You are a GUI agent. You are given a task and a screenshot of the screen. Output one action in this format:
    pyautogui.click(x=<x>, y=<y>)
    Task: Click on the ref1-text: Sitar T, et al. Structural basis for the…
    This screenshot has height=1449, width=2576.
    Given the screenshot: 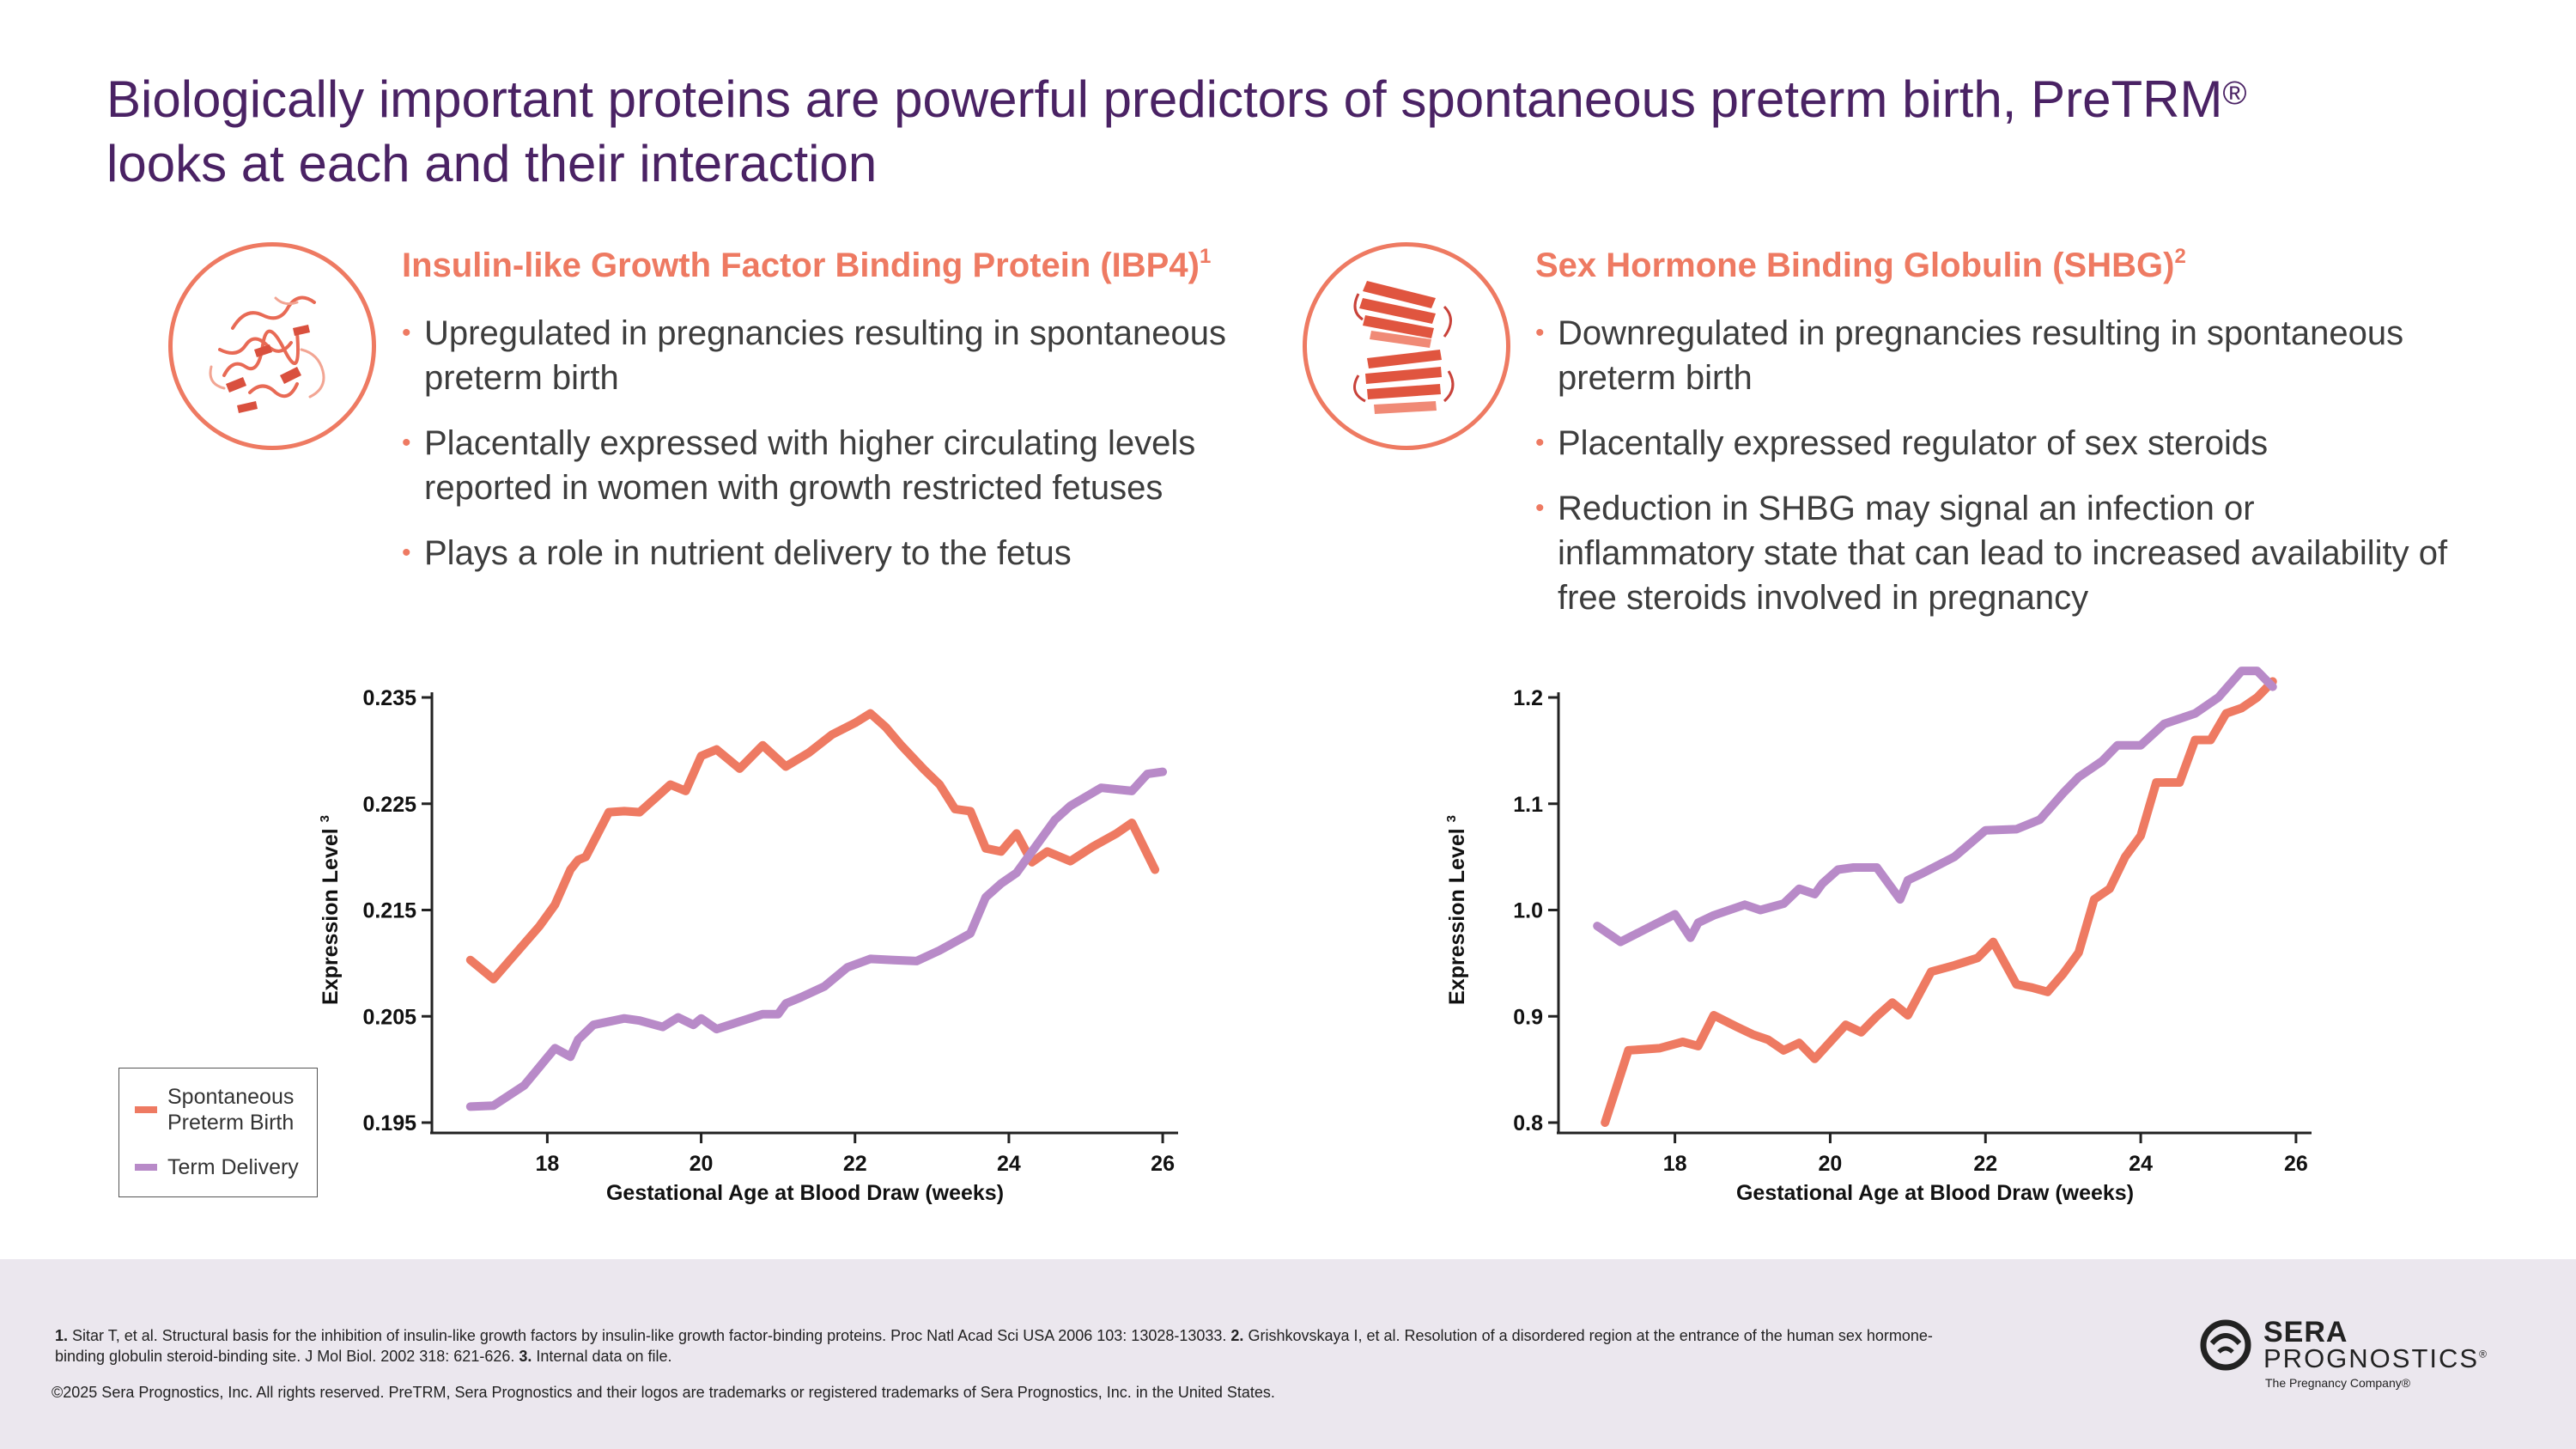 What is the action you would take?
    pyautogui.click(x=649, y=1335)
    